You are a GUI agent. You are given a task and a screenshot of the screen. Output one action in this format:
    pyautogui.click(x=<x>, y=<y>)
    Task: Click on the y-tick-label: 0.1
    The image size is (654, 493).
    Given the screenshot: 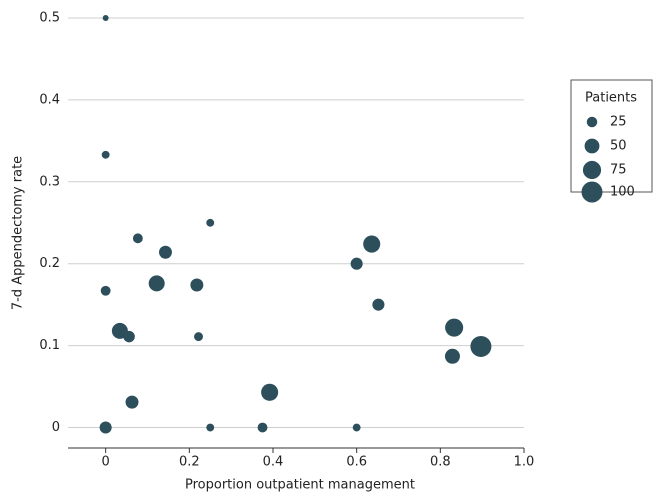 What is the action you would take?
    pyautogui.click(x=49, y=345)
    